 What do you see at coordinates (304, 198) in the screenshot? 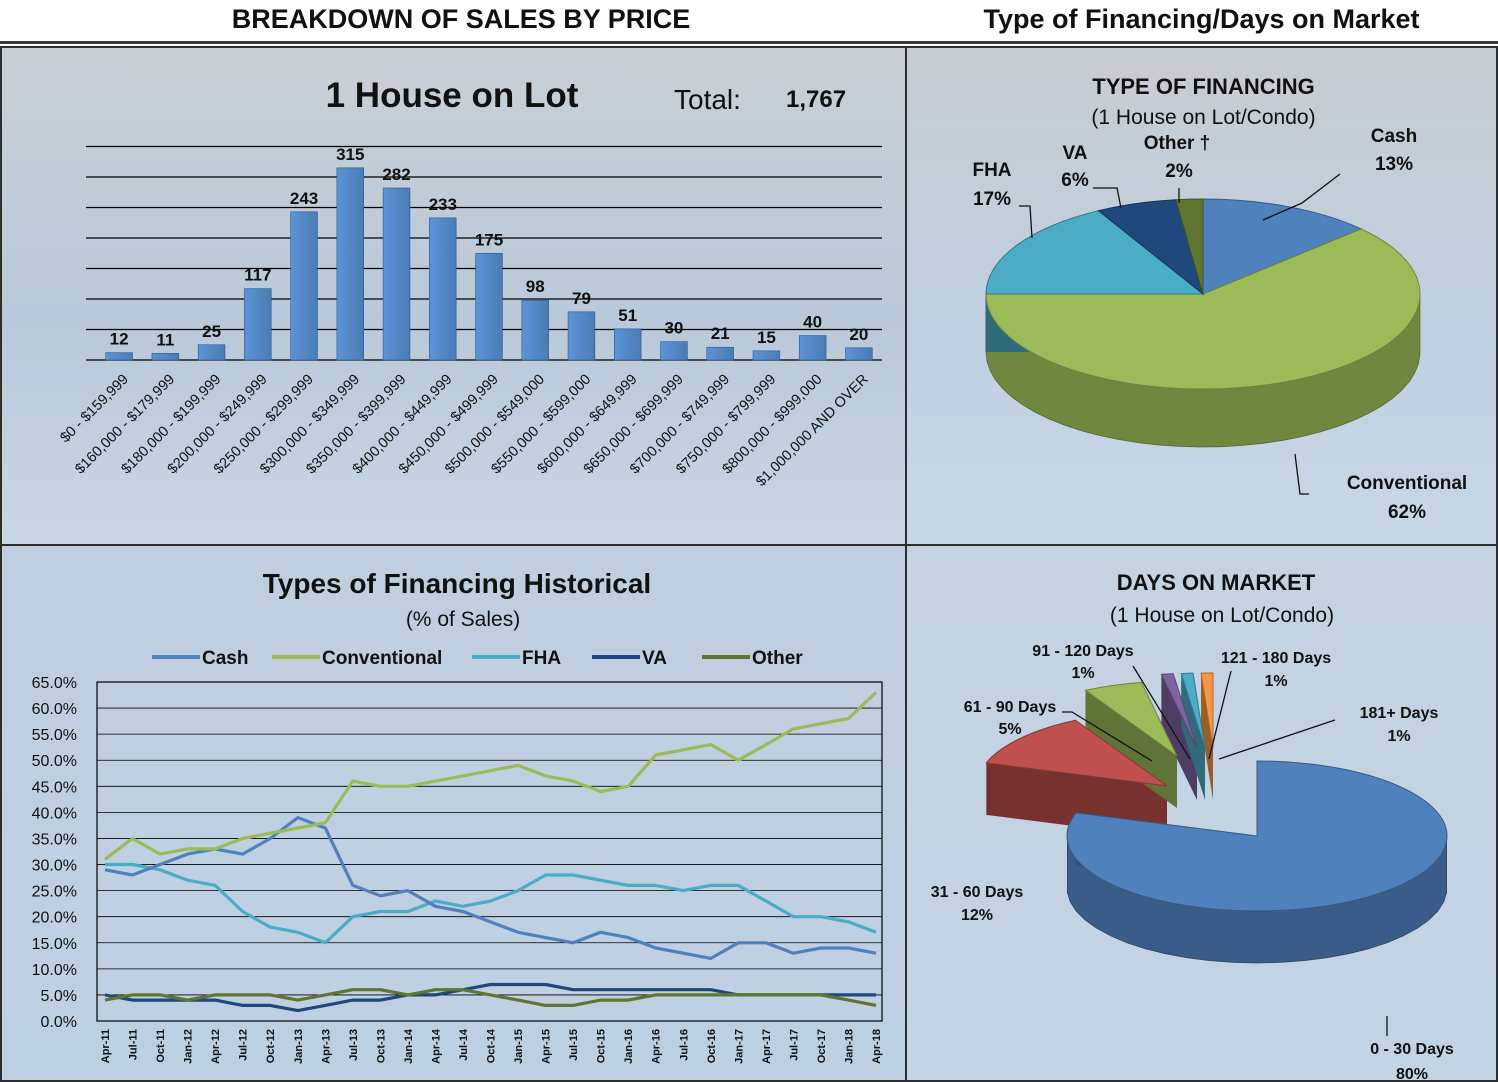
I see `bar-value-label: 243` at bounding box center [304, 198].